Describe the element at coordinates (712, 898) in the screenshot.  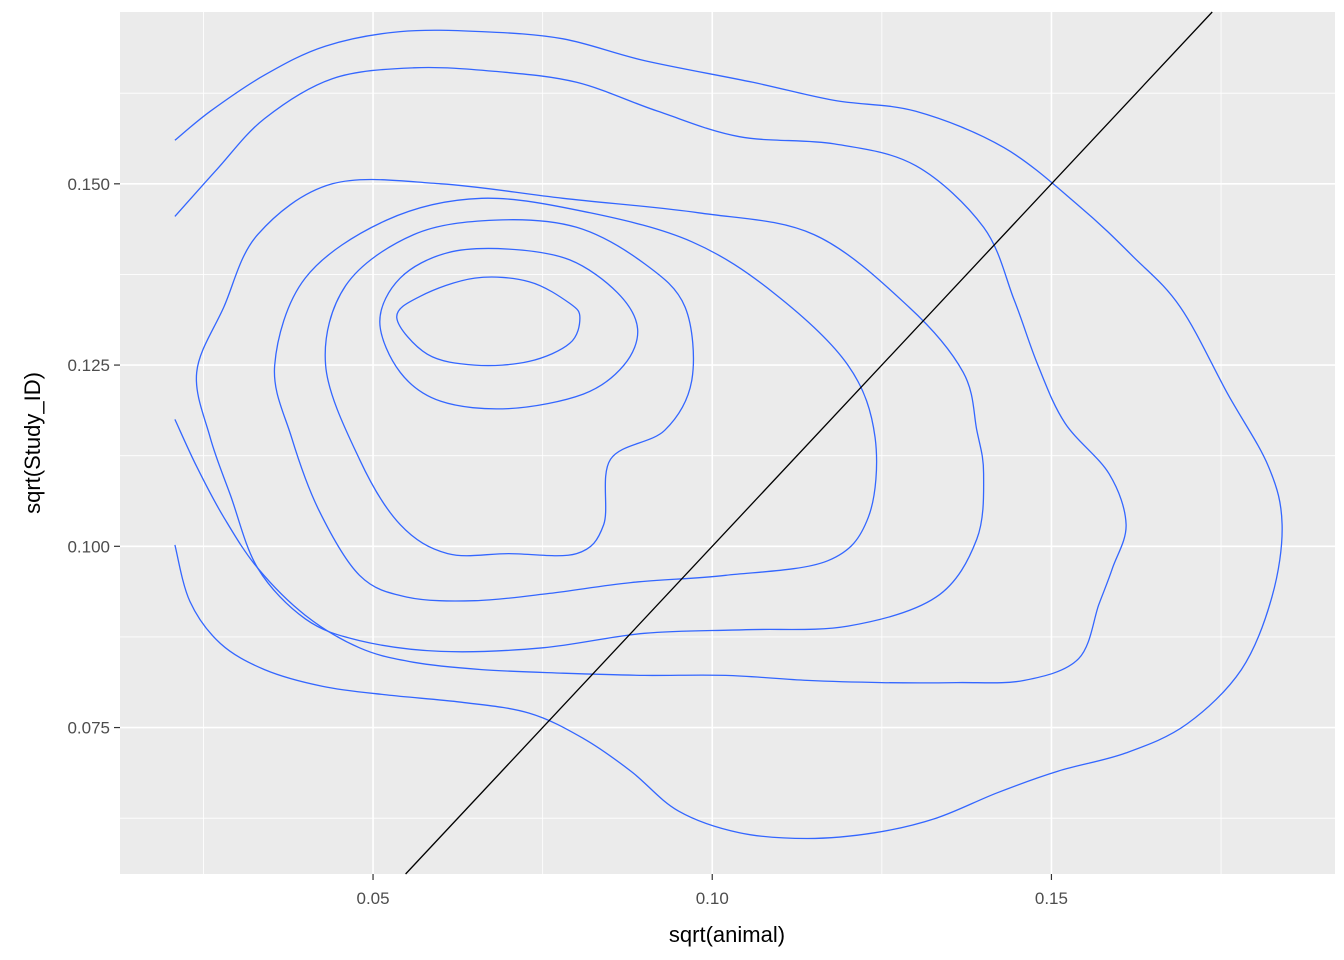
I see `x-tick-label: 0.10` at that location.